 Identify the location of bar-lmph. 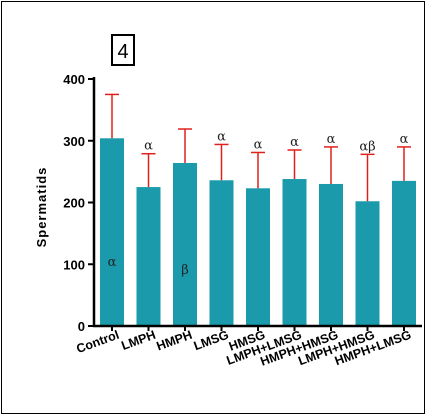
(148, 256).